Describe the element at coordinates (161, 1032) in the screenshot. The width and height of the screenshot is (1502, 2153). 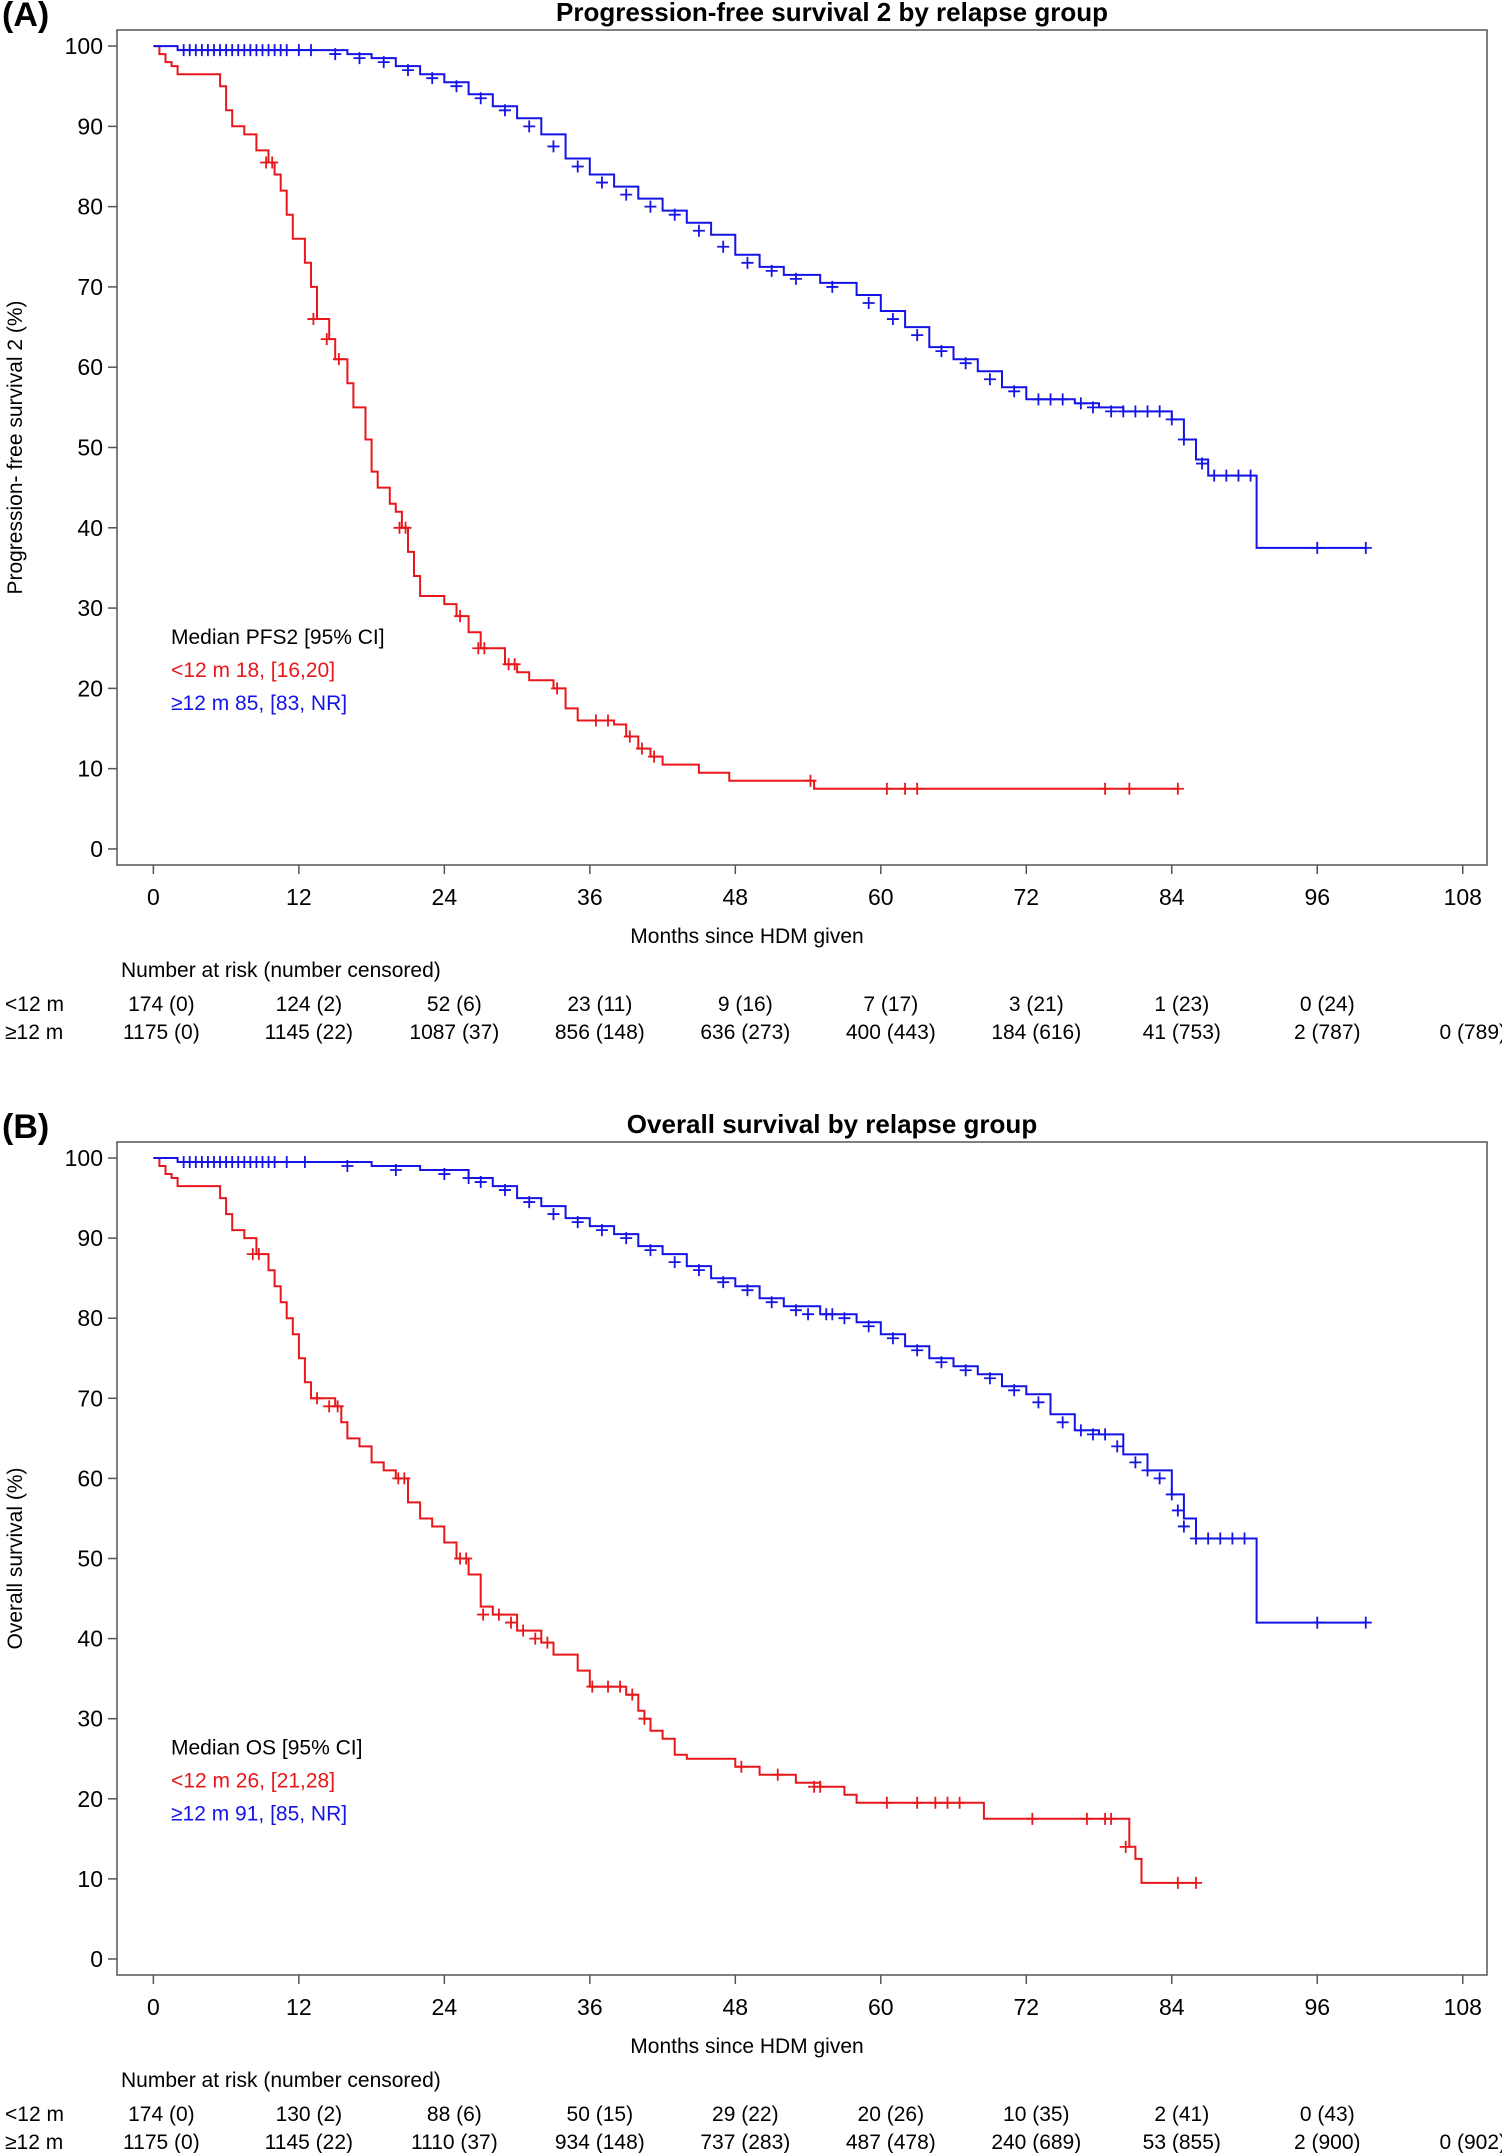
I see `risk-table-cell: 1175 (0)` at that location.